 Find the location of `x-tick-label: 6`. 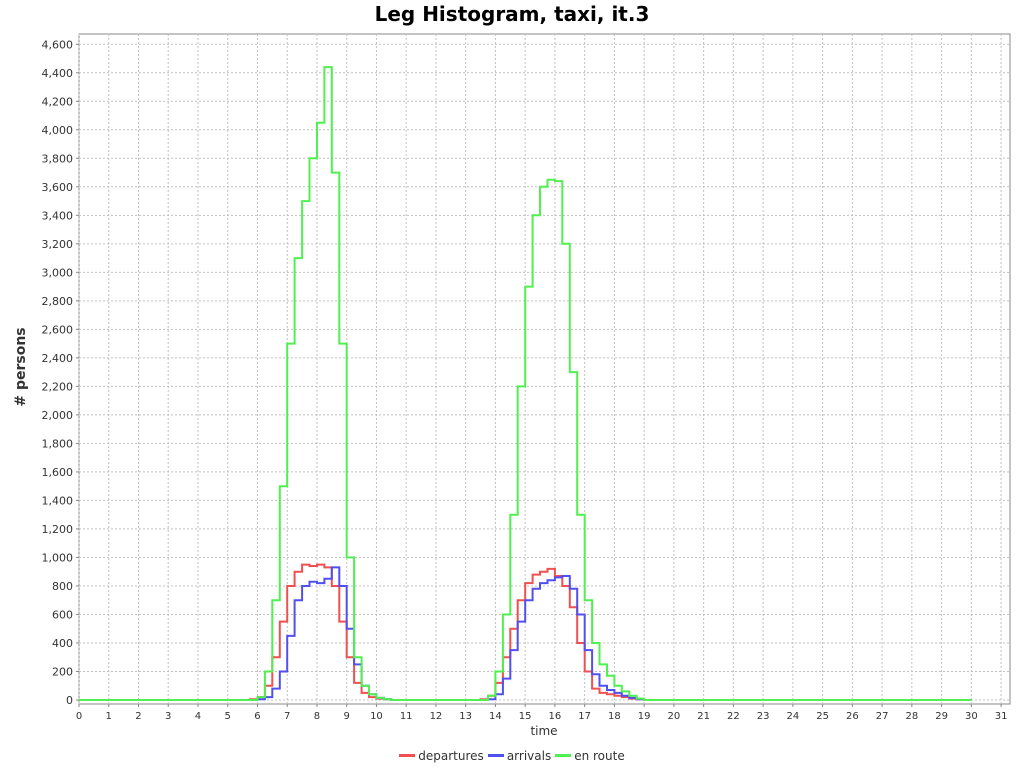

x-tick-label: 6 is located at coordinates (257, 716).